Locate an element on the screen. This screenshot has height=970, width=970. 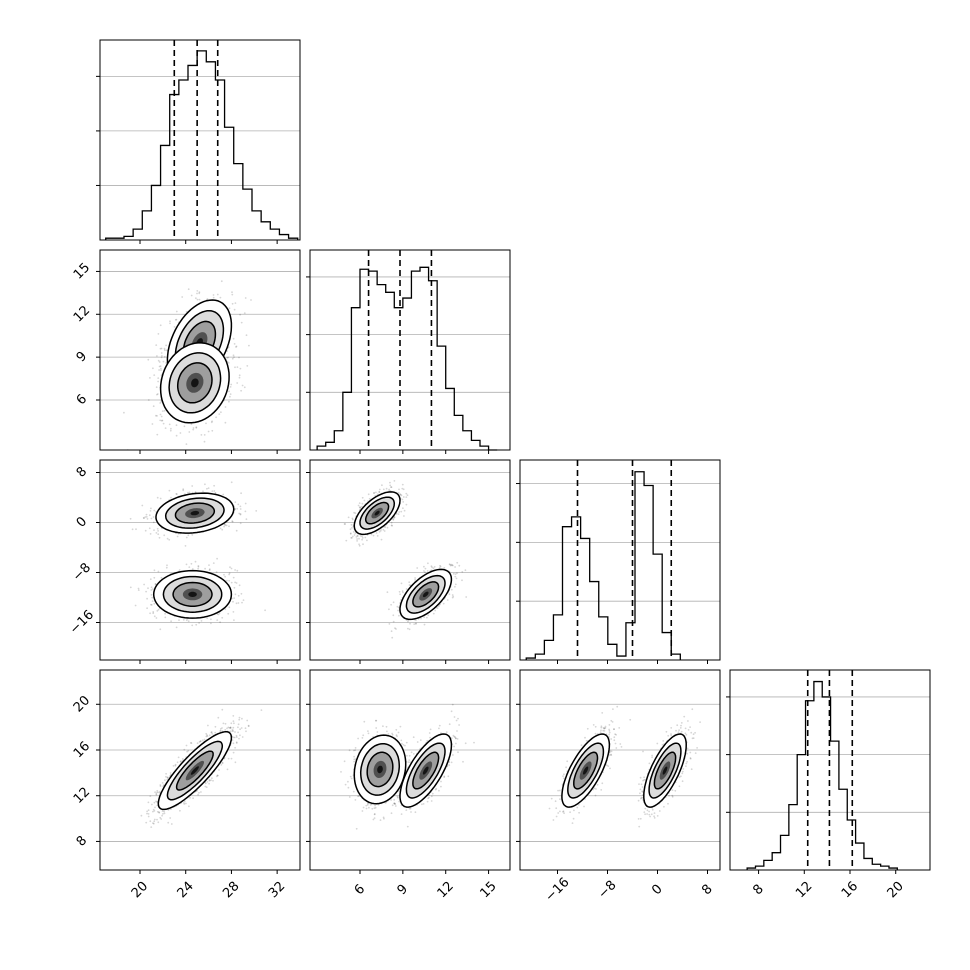
panel-grid is located at coordinates (830, 754).